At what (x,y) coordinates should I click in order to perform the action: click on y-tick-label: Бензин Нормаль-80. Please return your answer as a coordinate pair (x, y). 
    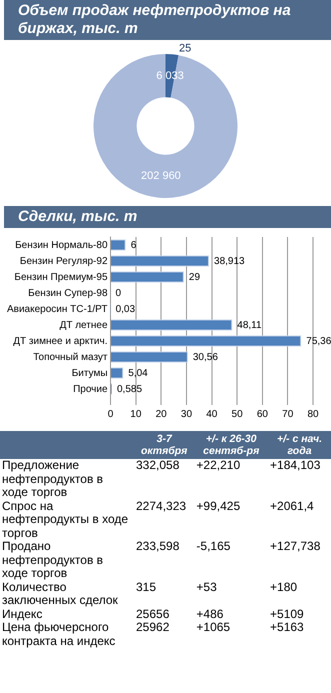
    Looking at the image, I should click on (61, 245).